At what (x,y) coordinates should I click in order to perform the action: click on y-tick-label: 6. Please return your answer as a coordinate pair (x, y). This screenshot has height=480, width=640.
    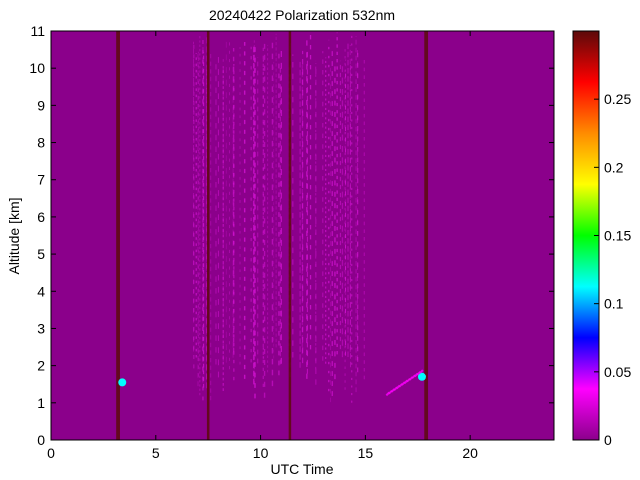
    Looking at the image, I should click on (41, 217).